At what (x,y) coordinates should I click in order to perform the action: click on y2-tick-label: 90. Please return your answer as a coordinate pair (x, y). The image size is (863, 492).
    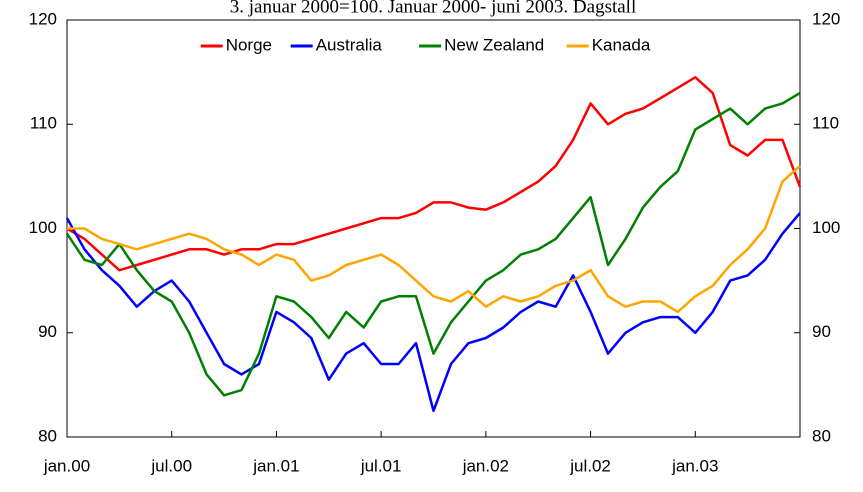
    Looking at the image, I should click on (821, 331).